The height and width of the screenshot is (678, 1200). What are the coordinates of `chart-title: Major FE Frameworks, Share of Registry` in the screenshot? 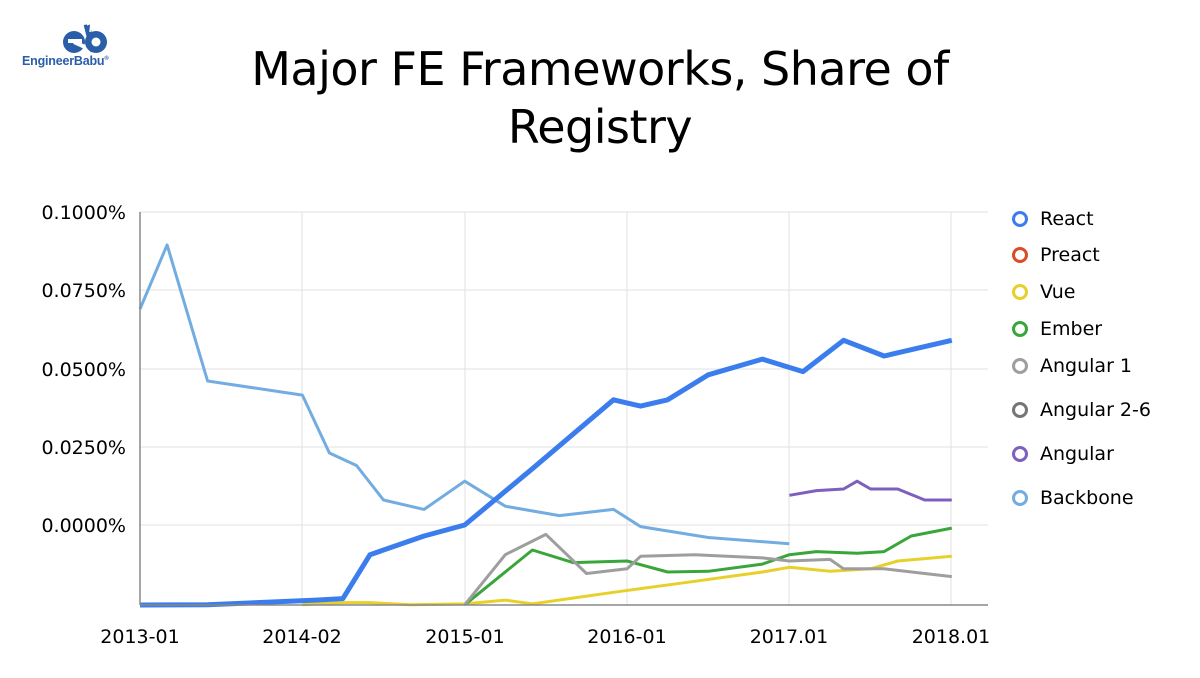 It's located at (600, 98).